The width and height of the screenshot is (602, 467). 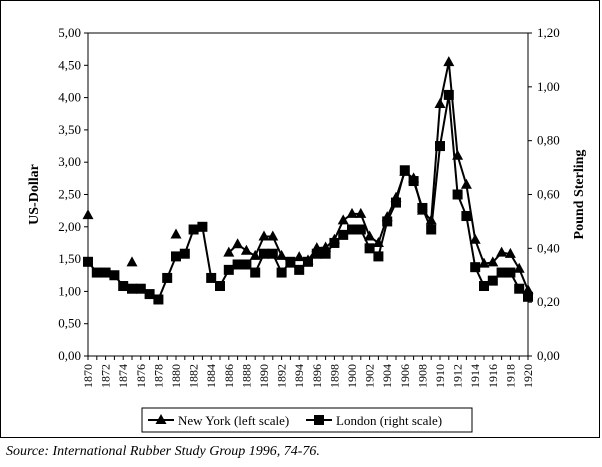 What do you see at coordinates (264, 376) in the screenshot?
I see `x-tick-label: 1890` at bounding box center [264, 376].